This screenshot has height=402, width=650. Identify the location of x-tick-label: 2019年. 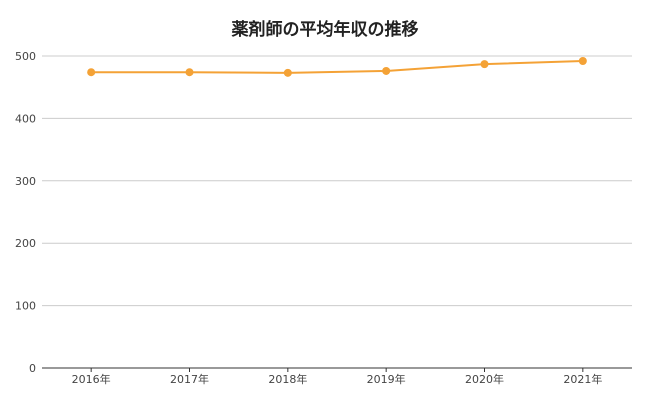
(386, 379).